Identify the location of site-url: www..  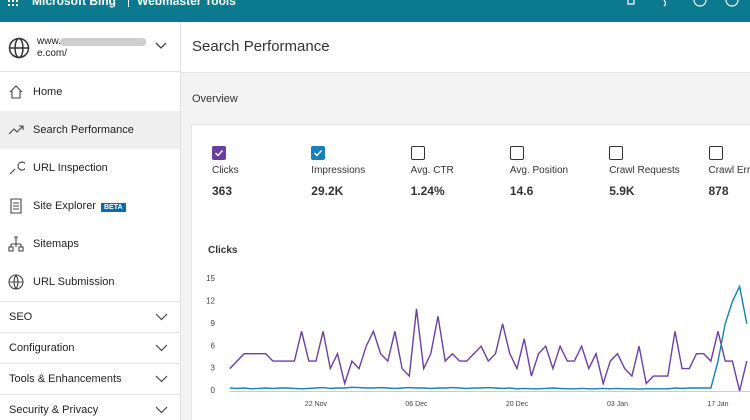
(49, 41).